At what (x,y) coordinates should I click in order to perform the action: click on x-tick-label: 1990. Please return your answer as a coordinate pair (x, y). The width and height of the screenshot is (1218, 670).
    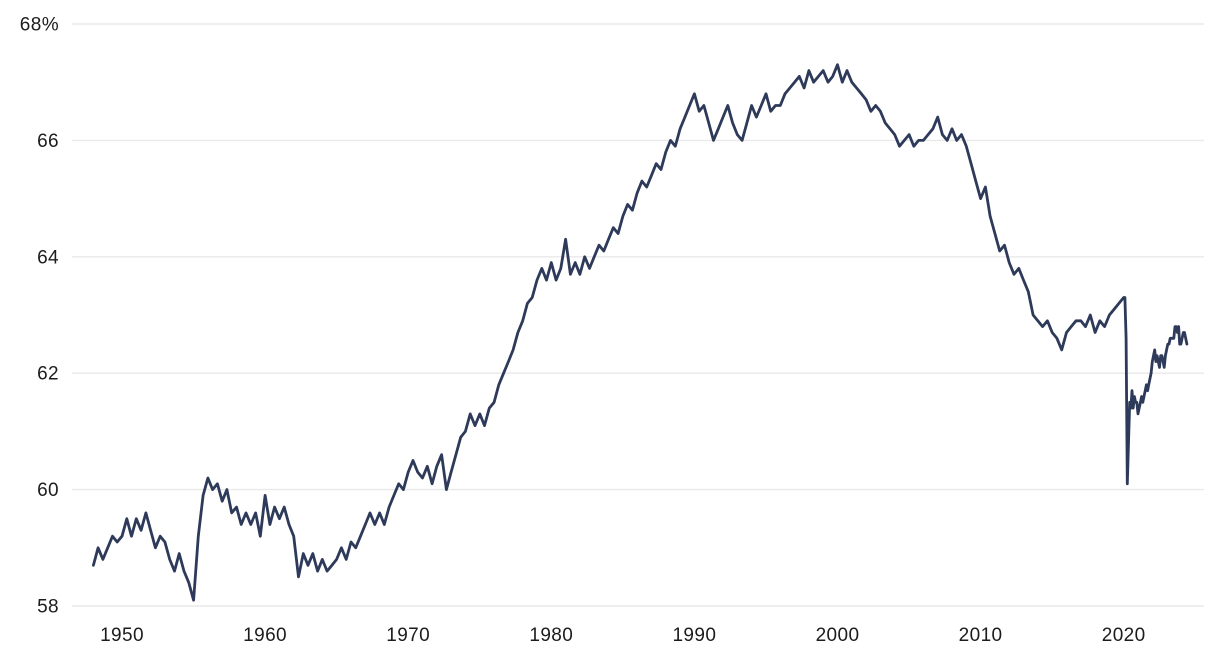
    Looking at the image, I should click on (694, 635).